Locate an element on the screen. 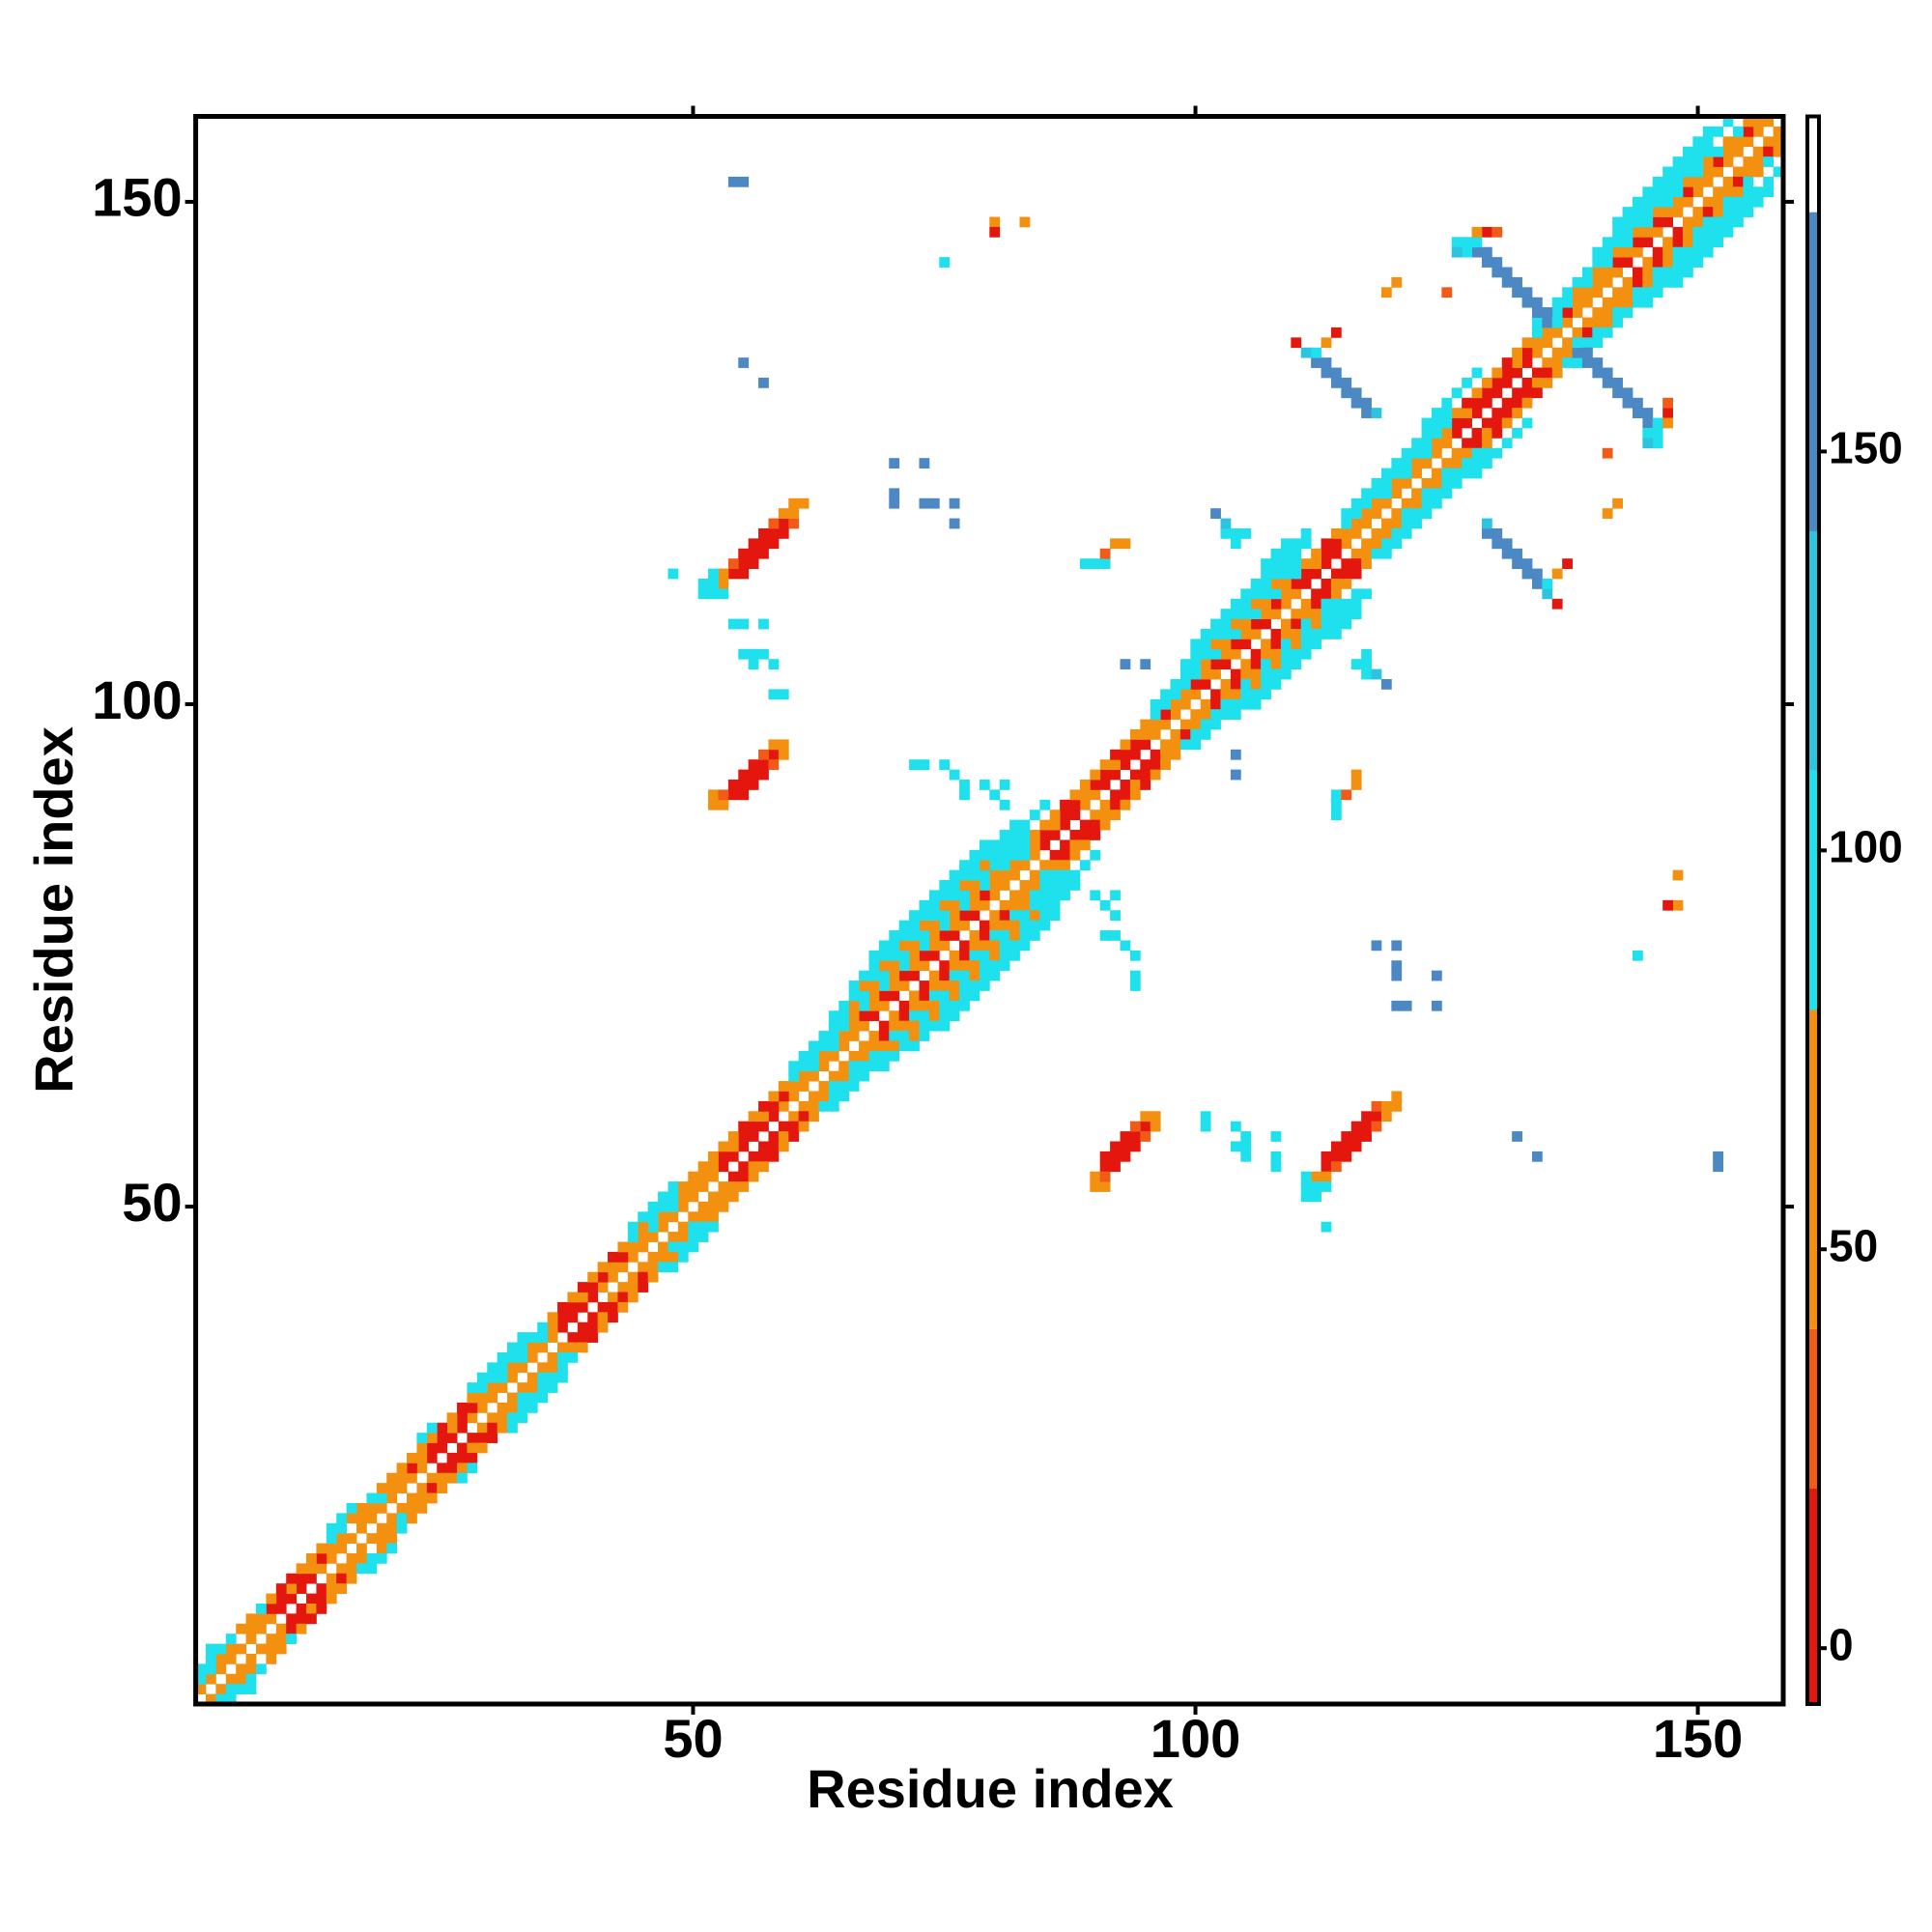 Image resolution: width=1932 pixels, height=1932 pixels. y-tick-label: 50 is located at coordinates (152, 1202).